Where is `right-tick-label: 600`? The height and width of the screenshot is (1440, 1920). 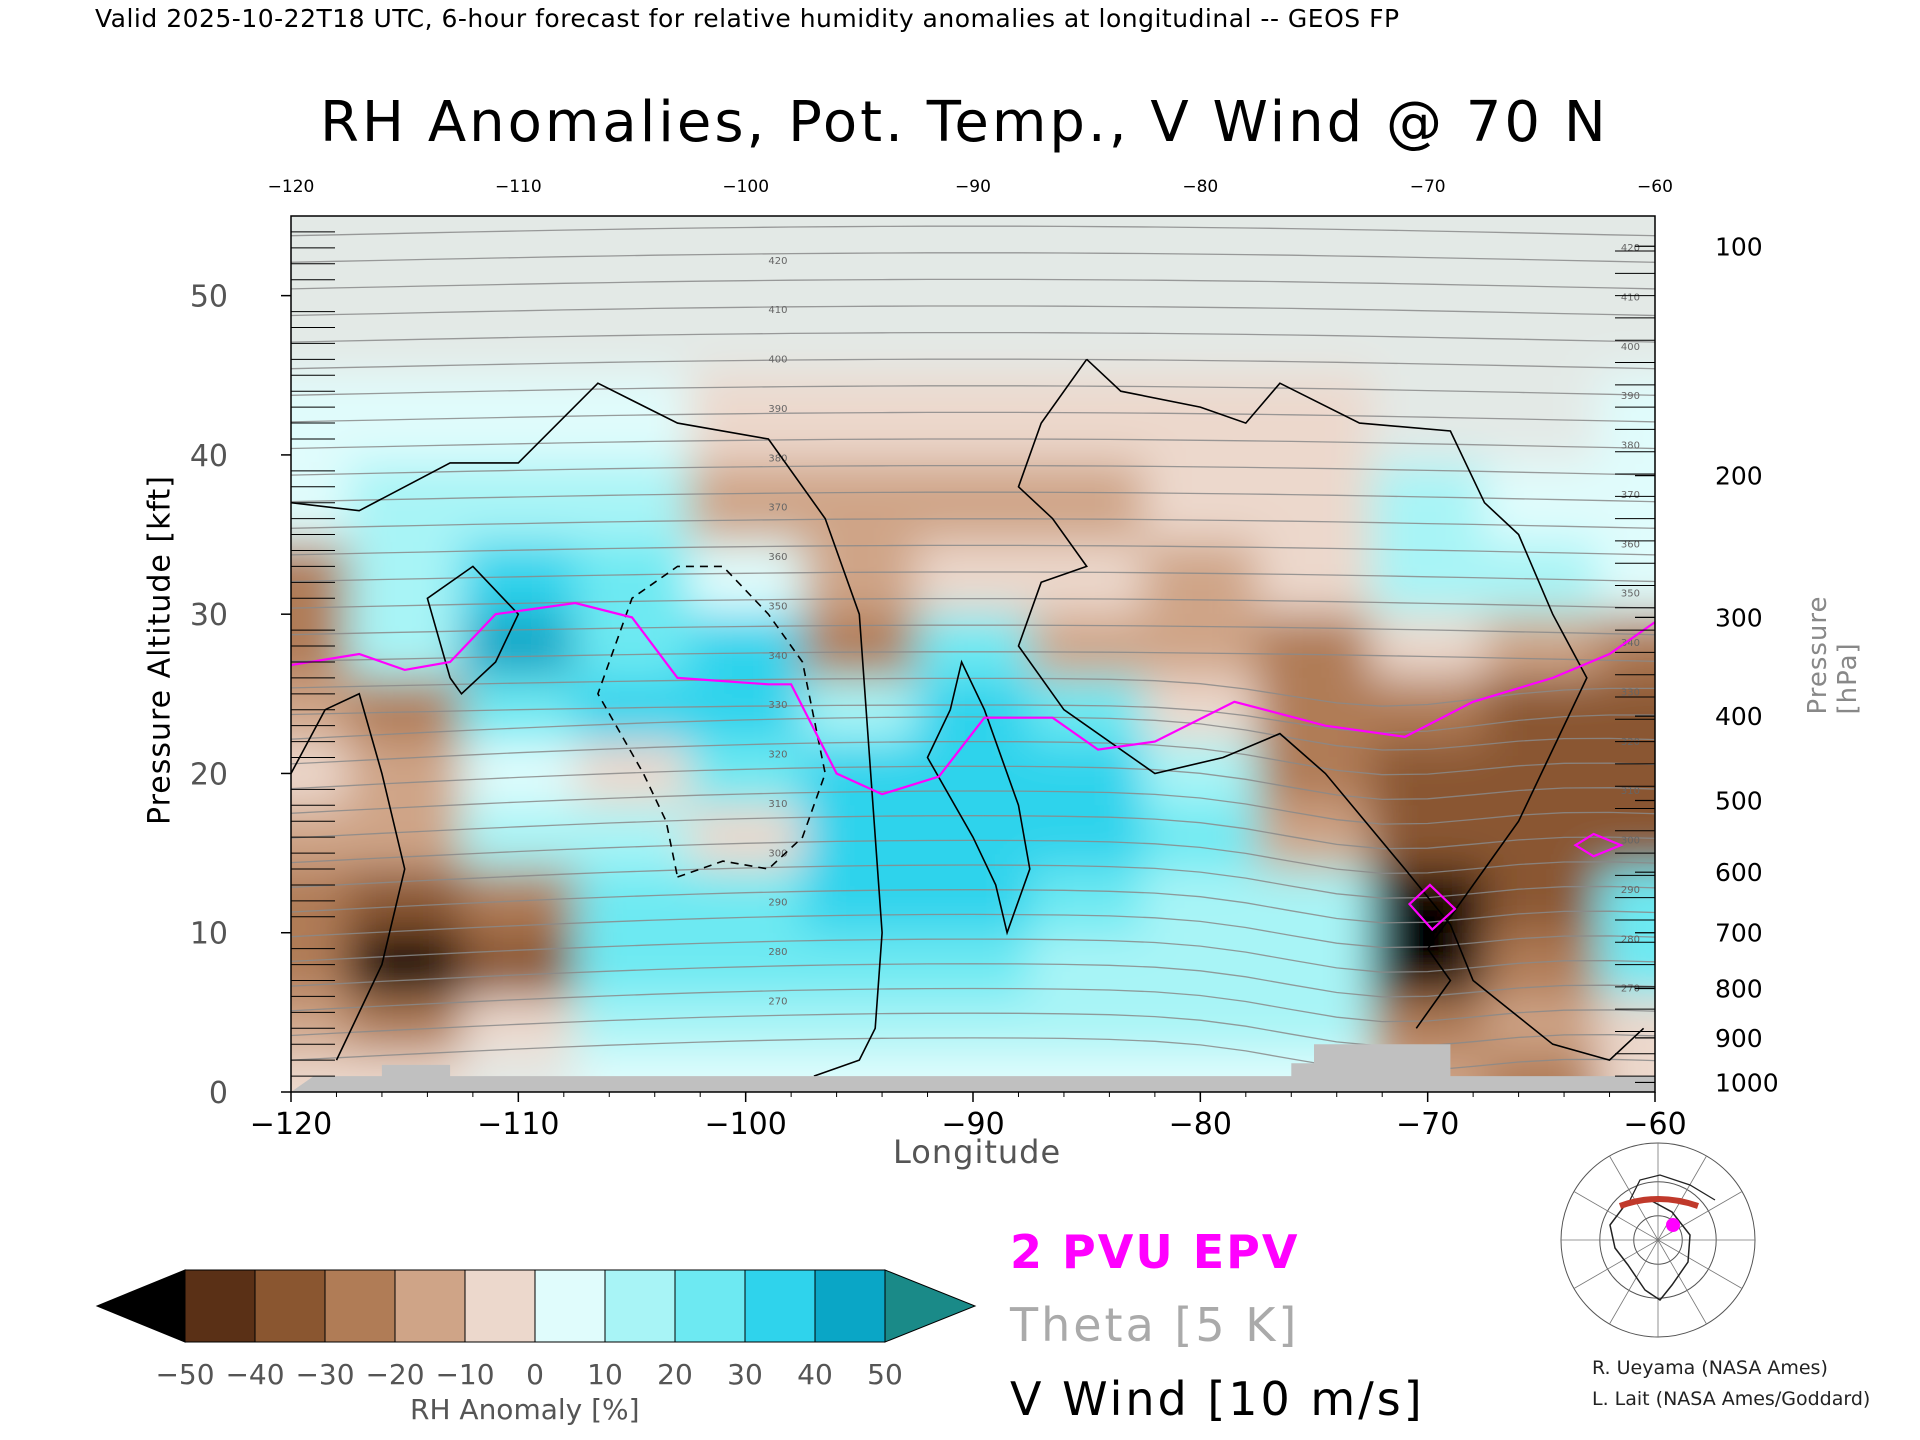 right-tick-label: 600 is located at coordinates (1739, 872).